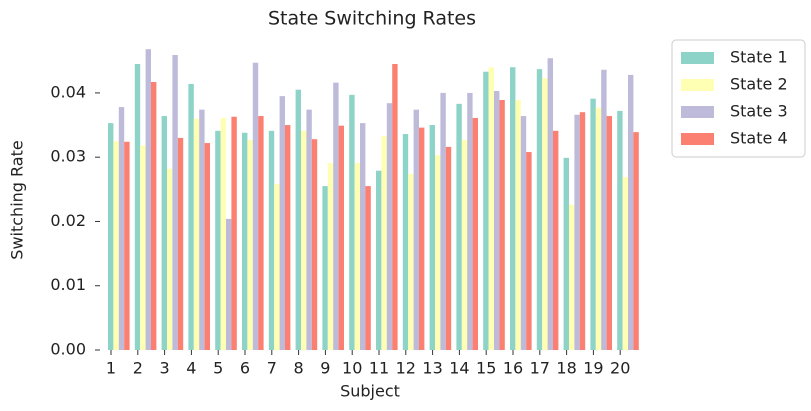 This screenshot has height=411, width=811. What do you see at coordinates (759, 57) in the screenshot?
I see `legend-label: State 1` at bounding box center [759, 57].